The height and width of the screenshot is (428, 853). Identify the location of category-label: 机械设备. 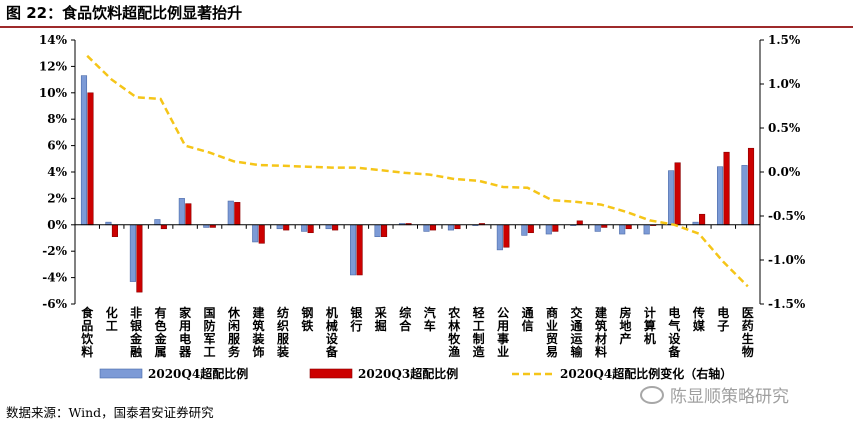
(332, 332).